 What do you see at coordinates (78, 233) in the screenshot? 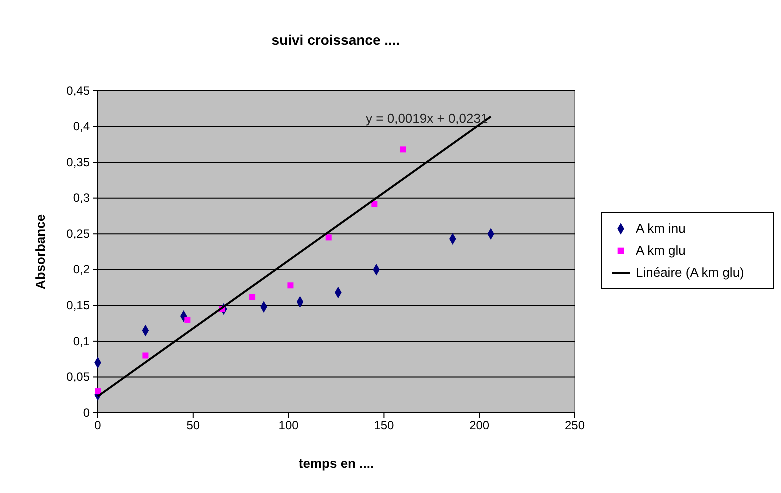
I see `y-tick-label: 0,25` at bounding box center [78, 233].